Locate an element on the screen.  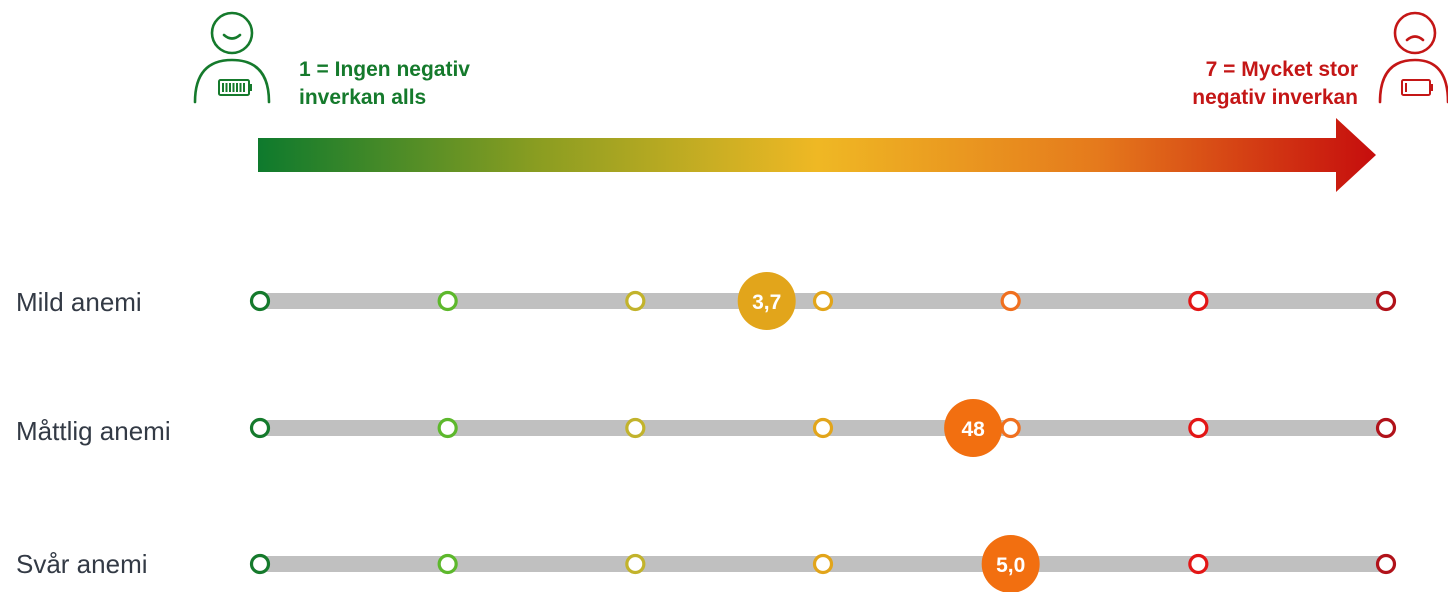
legend-low-label: 1 = Ingen negativ inverkan alls is located at coordinates (429, 84).